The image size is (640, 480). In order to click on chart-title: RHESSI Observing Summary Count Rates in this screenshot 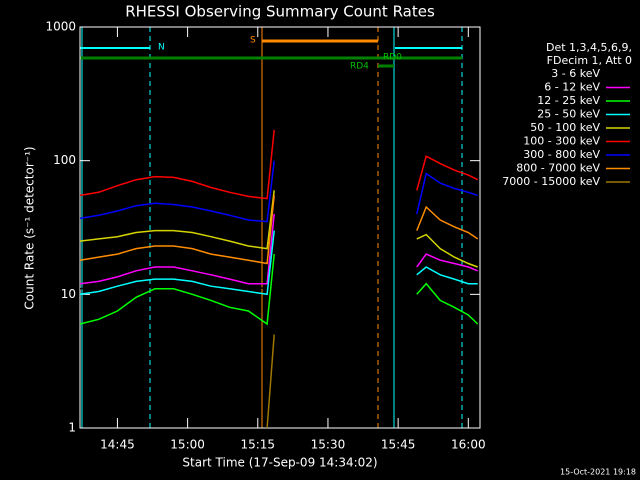, I will do `click(280, 12)`.